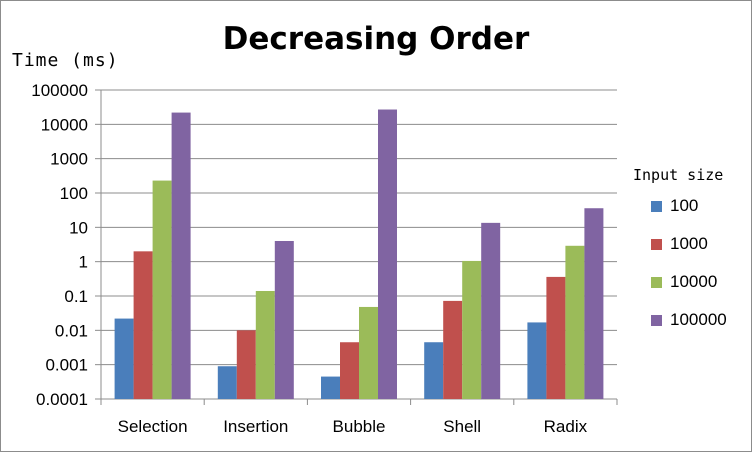 The width and height of the screenshot is (752, 452). What do you see at coordinates (62, 399) in the screenshot?
I see `y-tick-label: 0.0001` at bounding box center [62, 399].